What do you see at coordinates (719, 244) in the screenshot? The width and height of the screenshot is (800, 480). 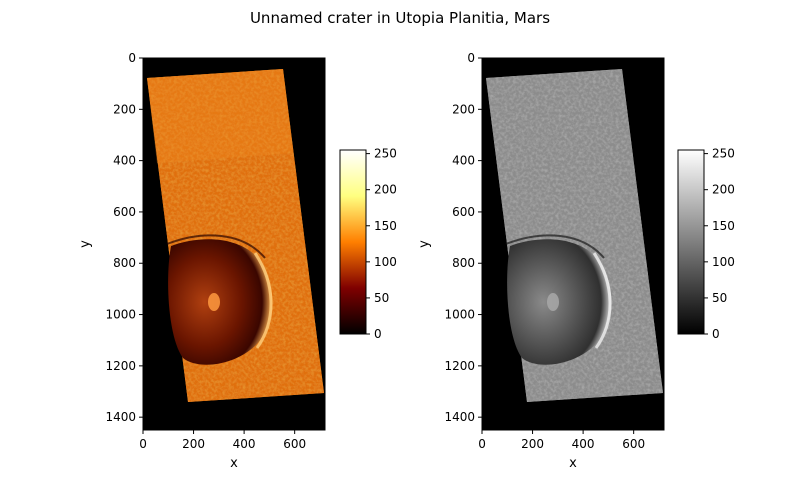 I see `colorbar-ticks-right: 0 50 100 150 200 250` at bounding box center [719, 244].